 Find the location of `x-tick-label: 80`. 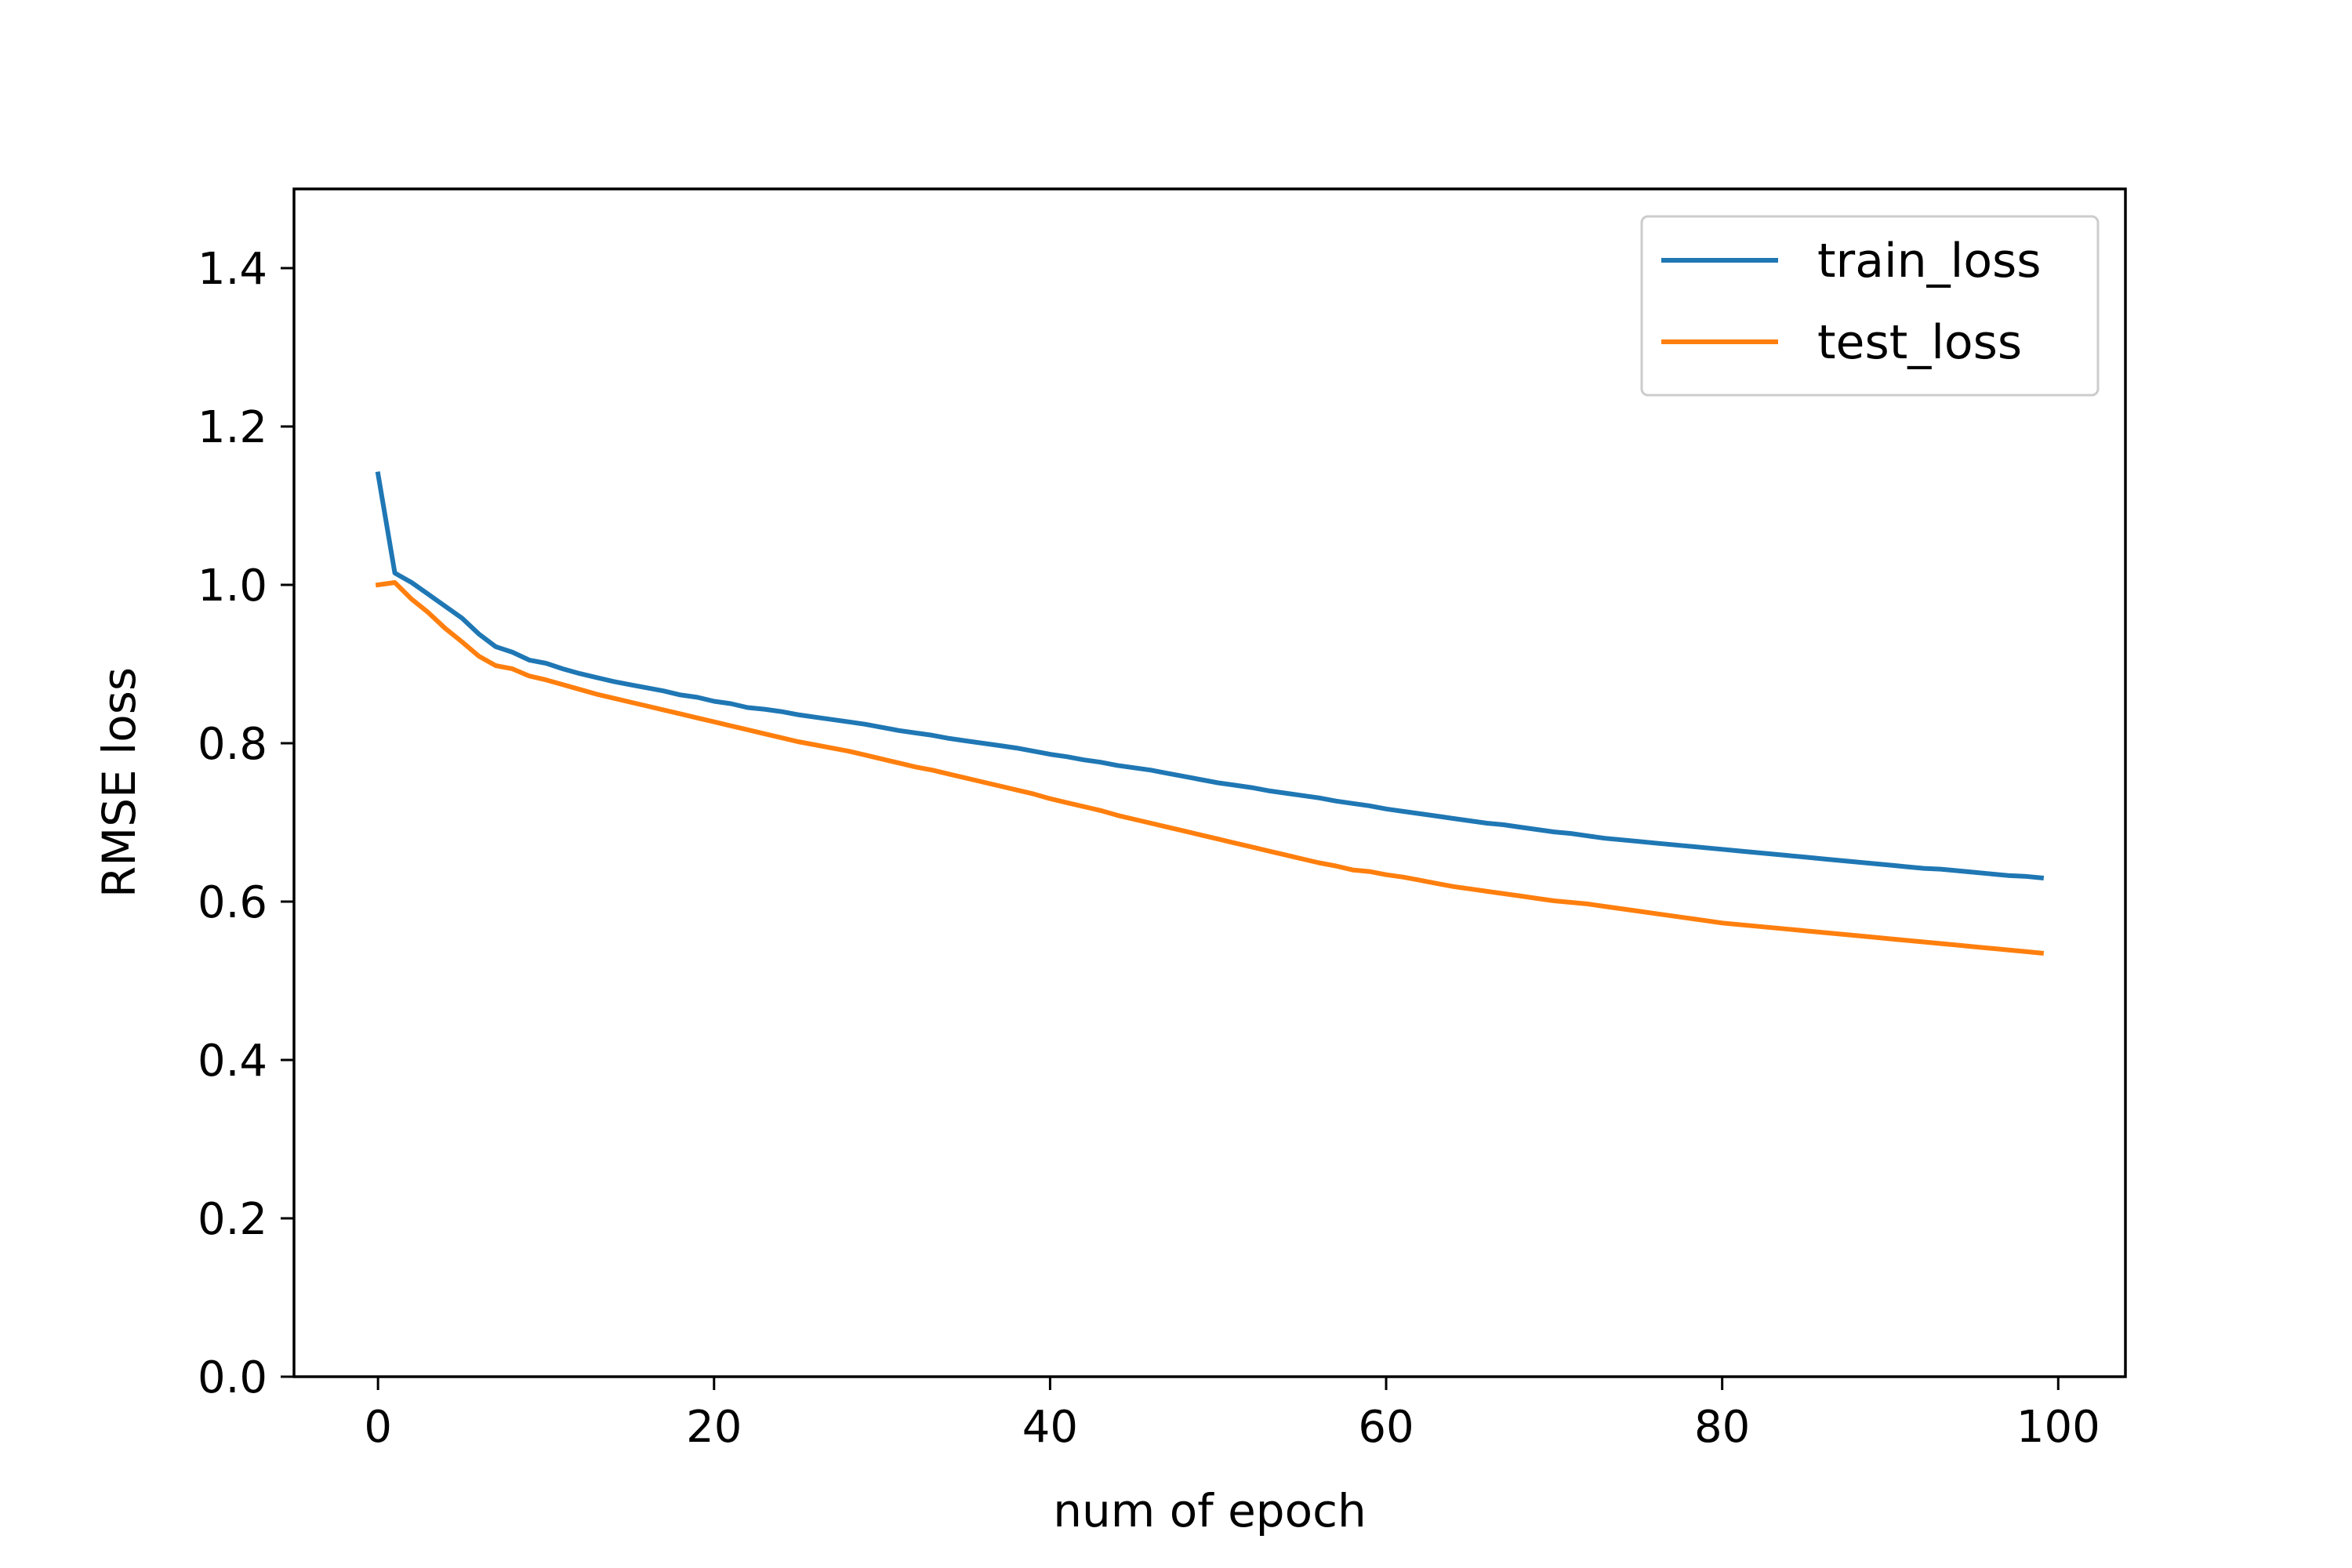

x-tick-label: 80 is located at coordinates (1722, 1427).